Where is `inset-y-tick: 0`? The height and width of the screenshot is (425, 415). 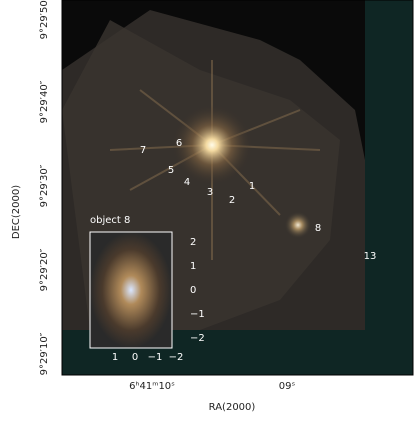 inset-y-tick: 0 is located at coordinates (193, 290).